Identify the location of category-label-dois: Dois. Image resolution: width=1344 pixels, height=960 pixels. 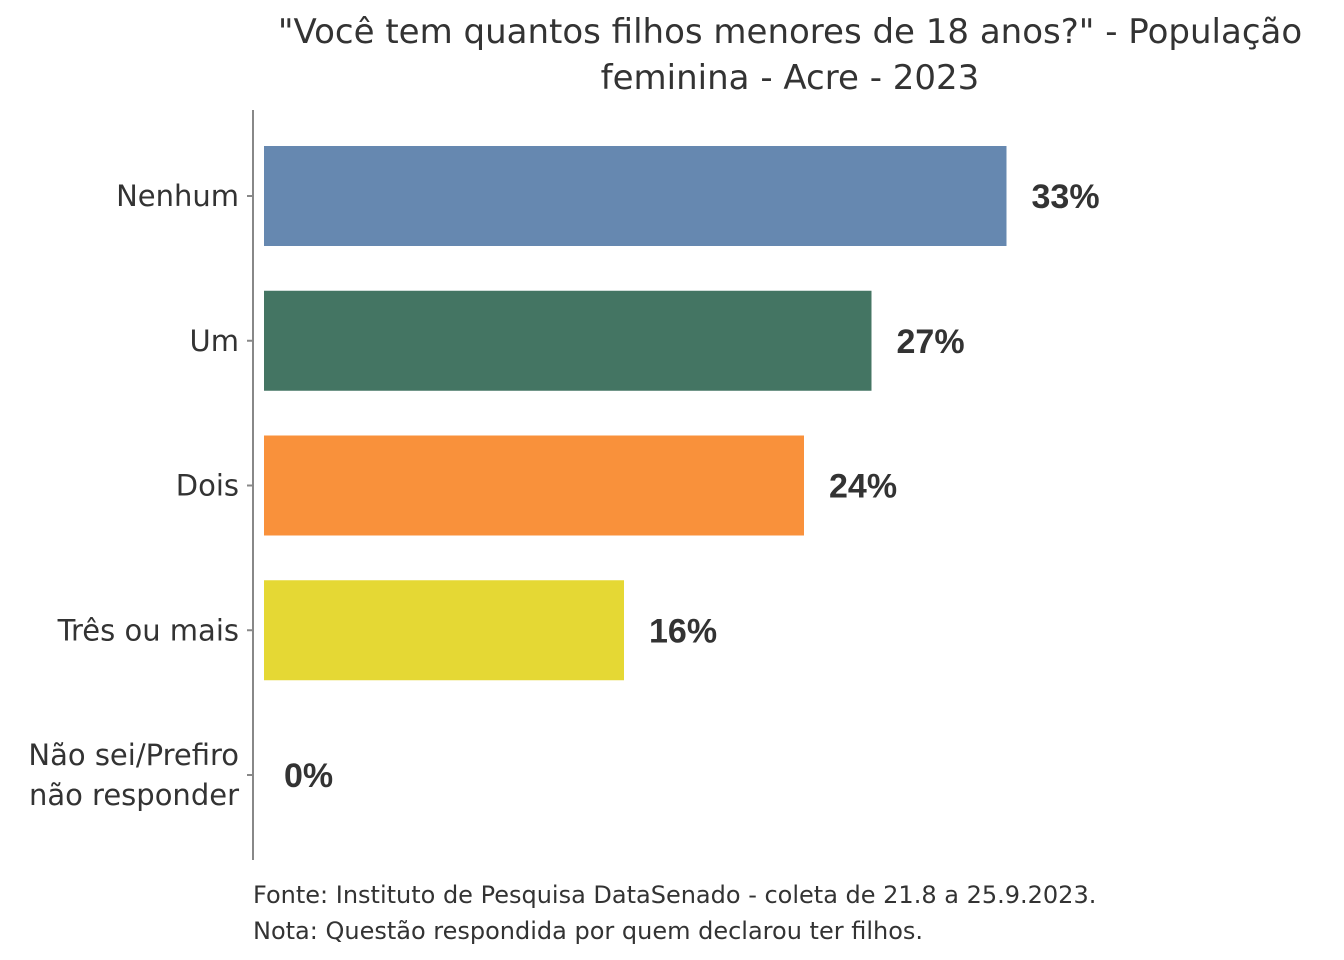
(207, 486).